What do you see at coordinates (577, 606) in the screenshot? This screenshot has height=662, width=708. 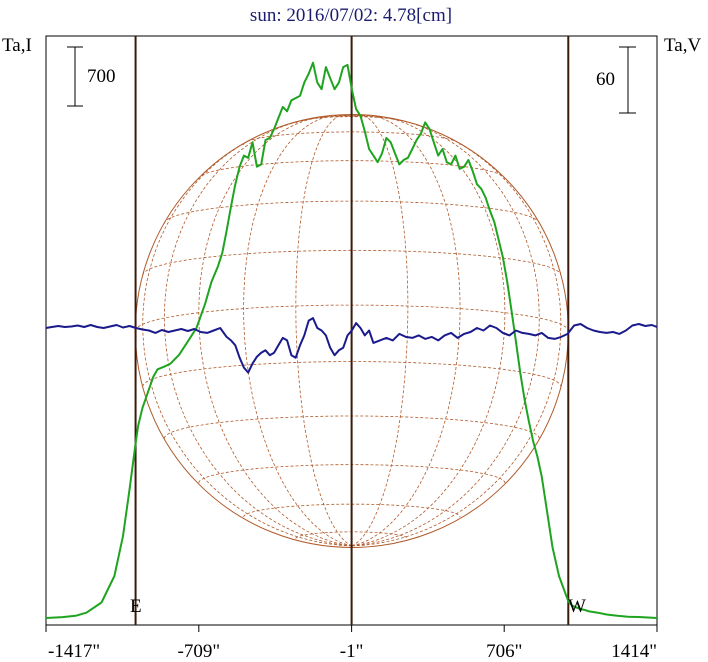 I see `limb-marker-west: W` at bounding box center [577, 606].